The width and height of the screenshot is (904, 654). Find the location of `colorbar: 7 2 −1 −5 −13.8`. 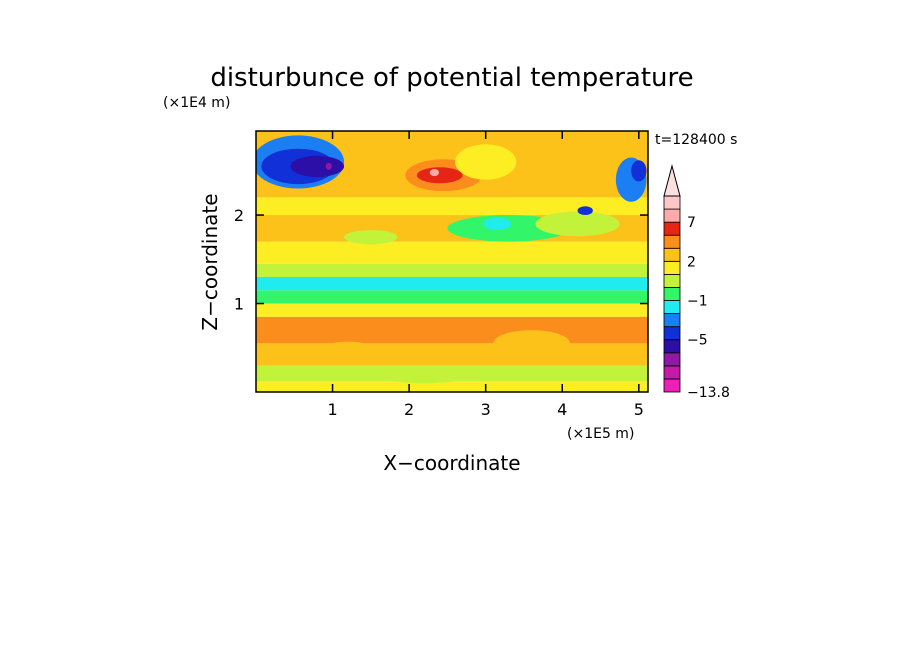

colorbar: 7 2 −1 −5 −13.8 is located at coordinates (696, 282).